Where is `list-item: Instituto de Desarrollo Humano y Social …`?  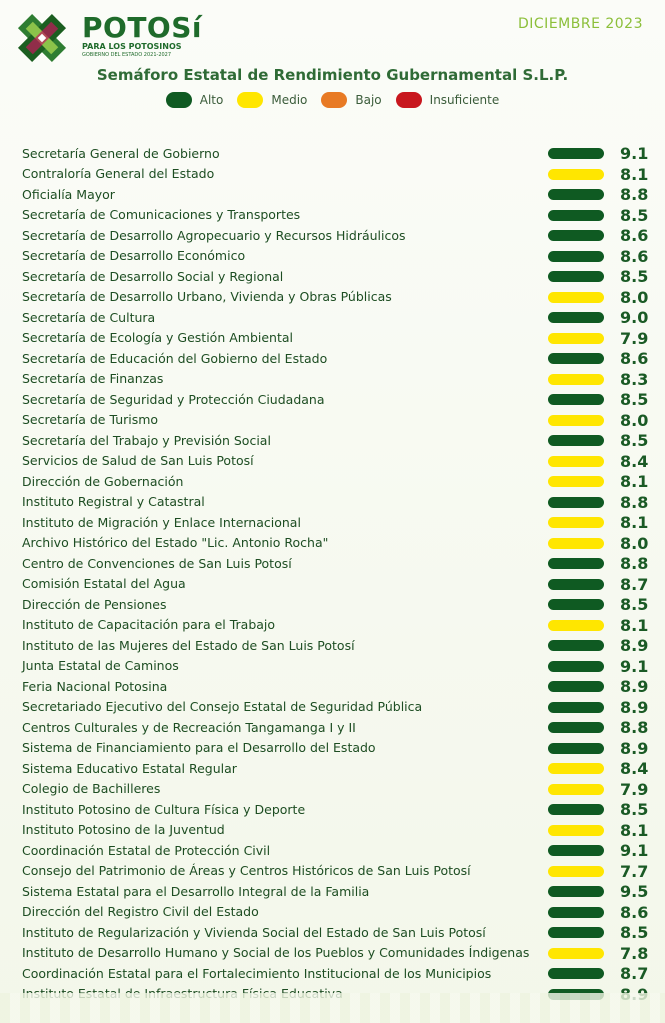 list-item: Instituto de Desarrollo Humano y Social … is located at coordinates (337, 953).